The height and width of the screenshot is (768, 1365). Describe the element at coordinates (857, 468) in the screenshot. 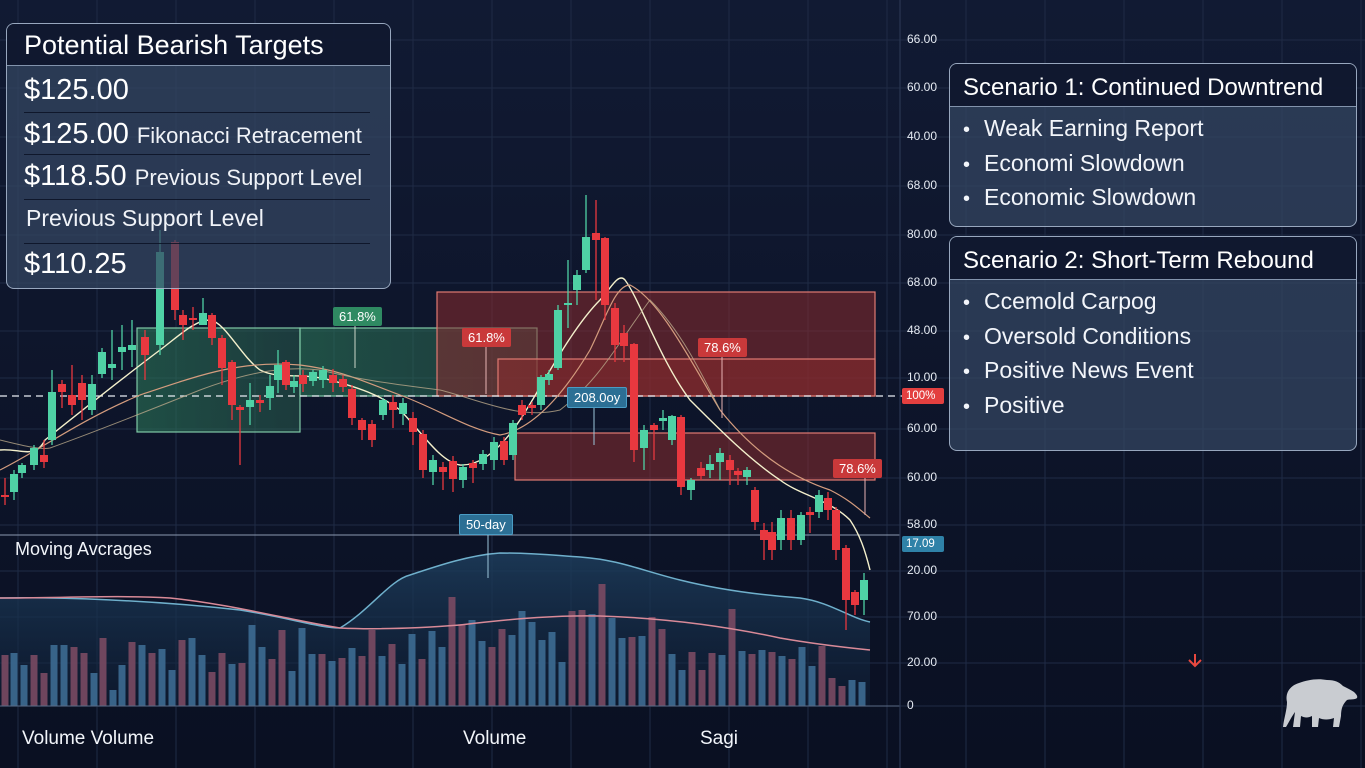

I see `fib-level-label: 78.6%` at that location.